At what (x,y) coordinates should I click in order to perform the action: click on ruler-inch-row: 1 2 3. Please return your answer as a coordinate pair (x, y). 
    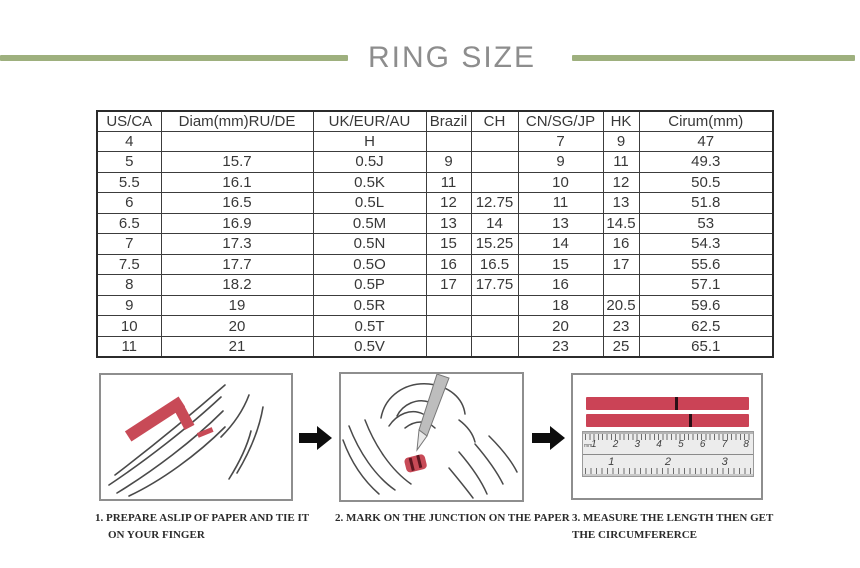
    Looking at the image, I should click on (668, 465).